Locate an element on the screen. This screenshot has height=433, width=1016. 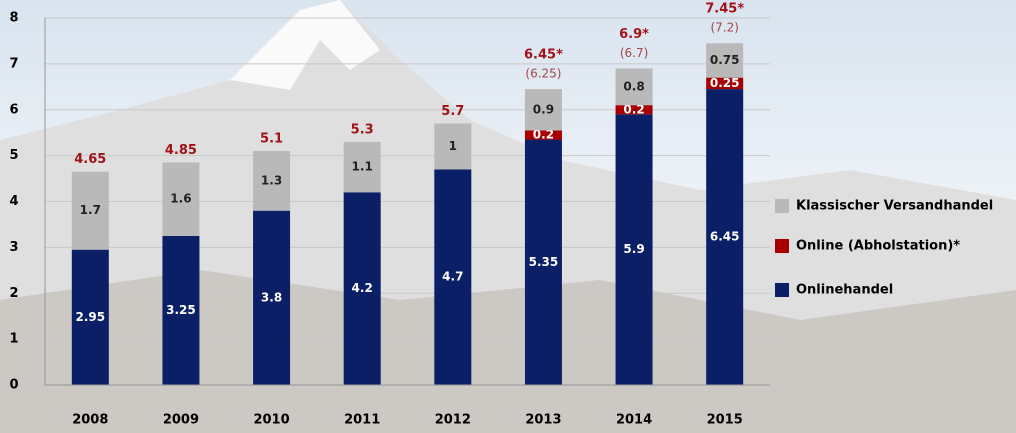
x-tick-label: 2010 is located at coordinates (271, 420).